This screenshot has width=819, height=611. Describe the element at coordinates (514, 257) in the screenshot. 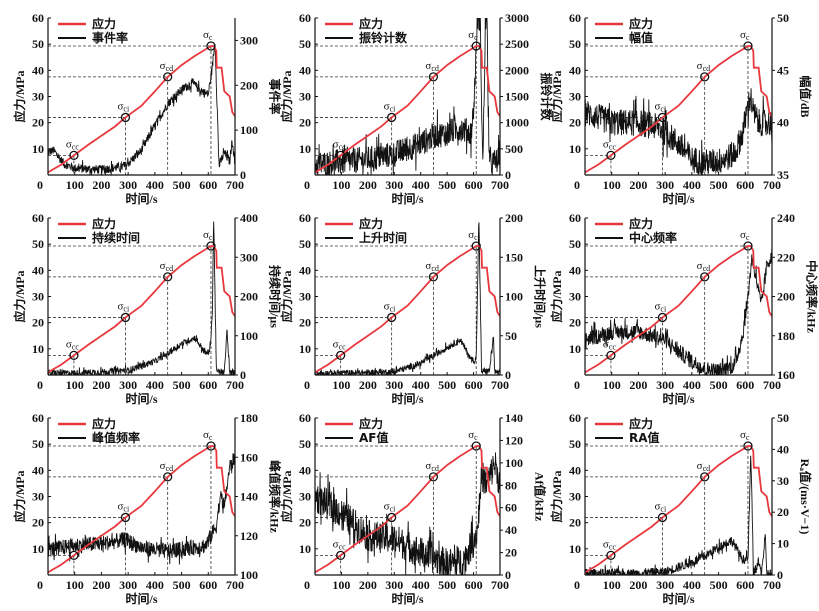

I see `y2-tick-label: 150` at that location.